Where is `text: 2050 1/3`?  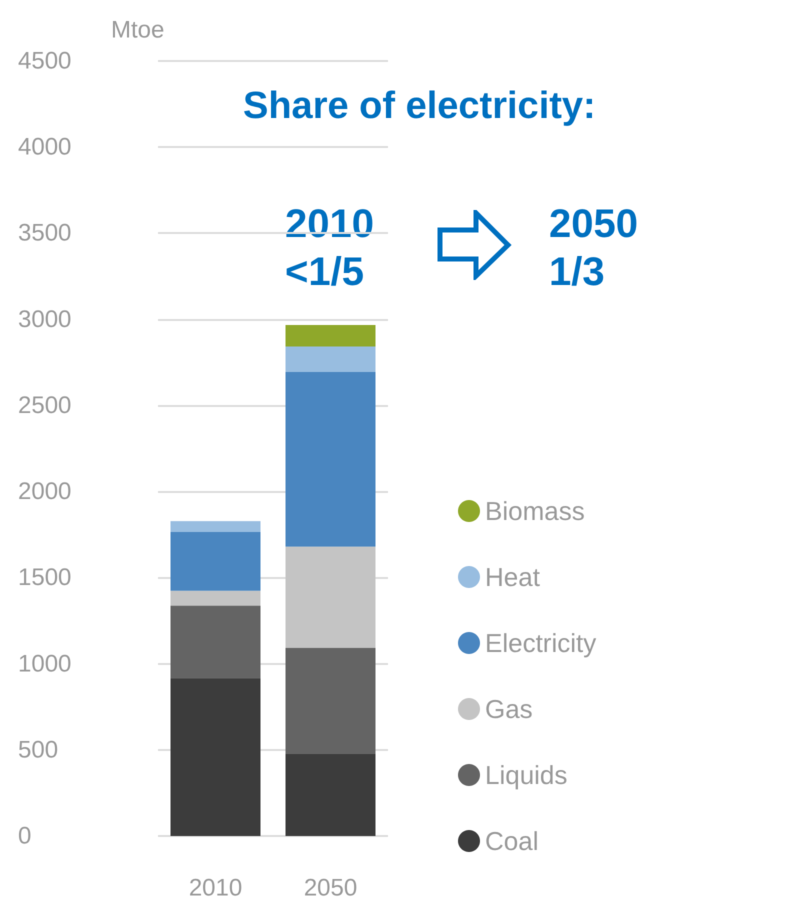
text: 2050 1/3 is located at coordinates (593, 248).